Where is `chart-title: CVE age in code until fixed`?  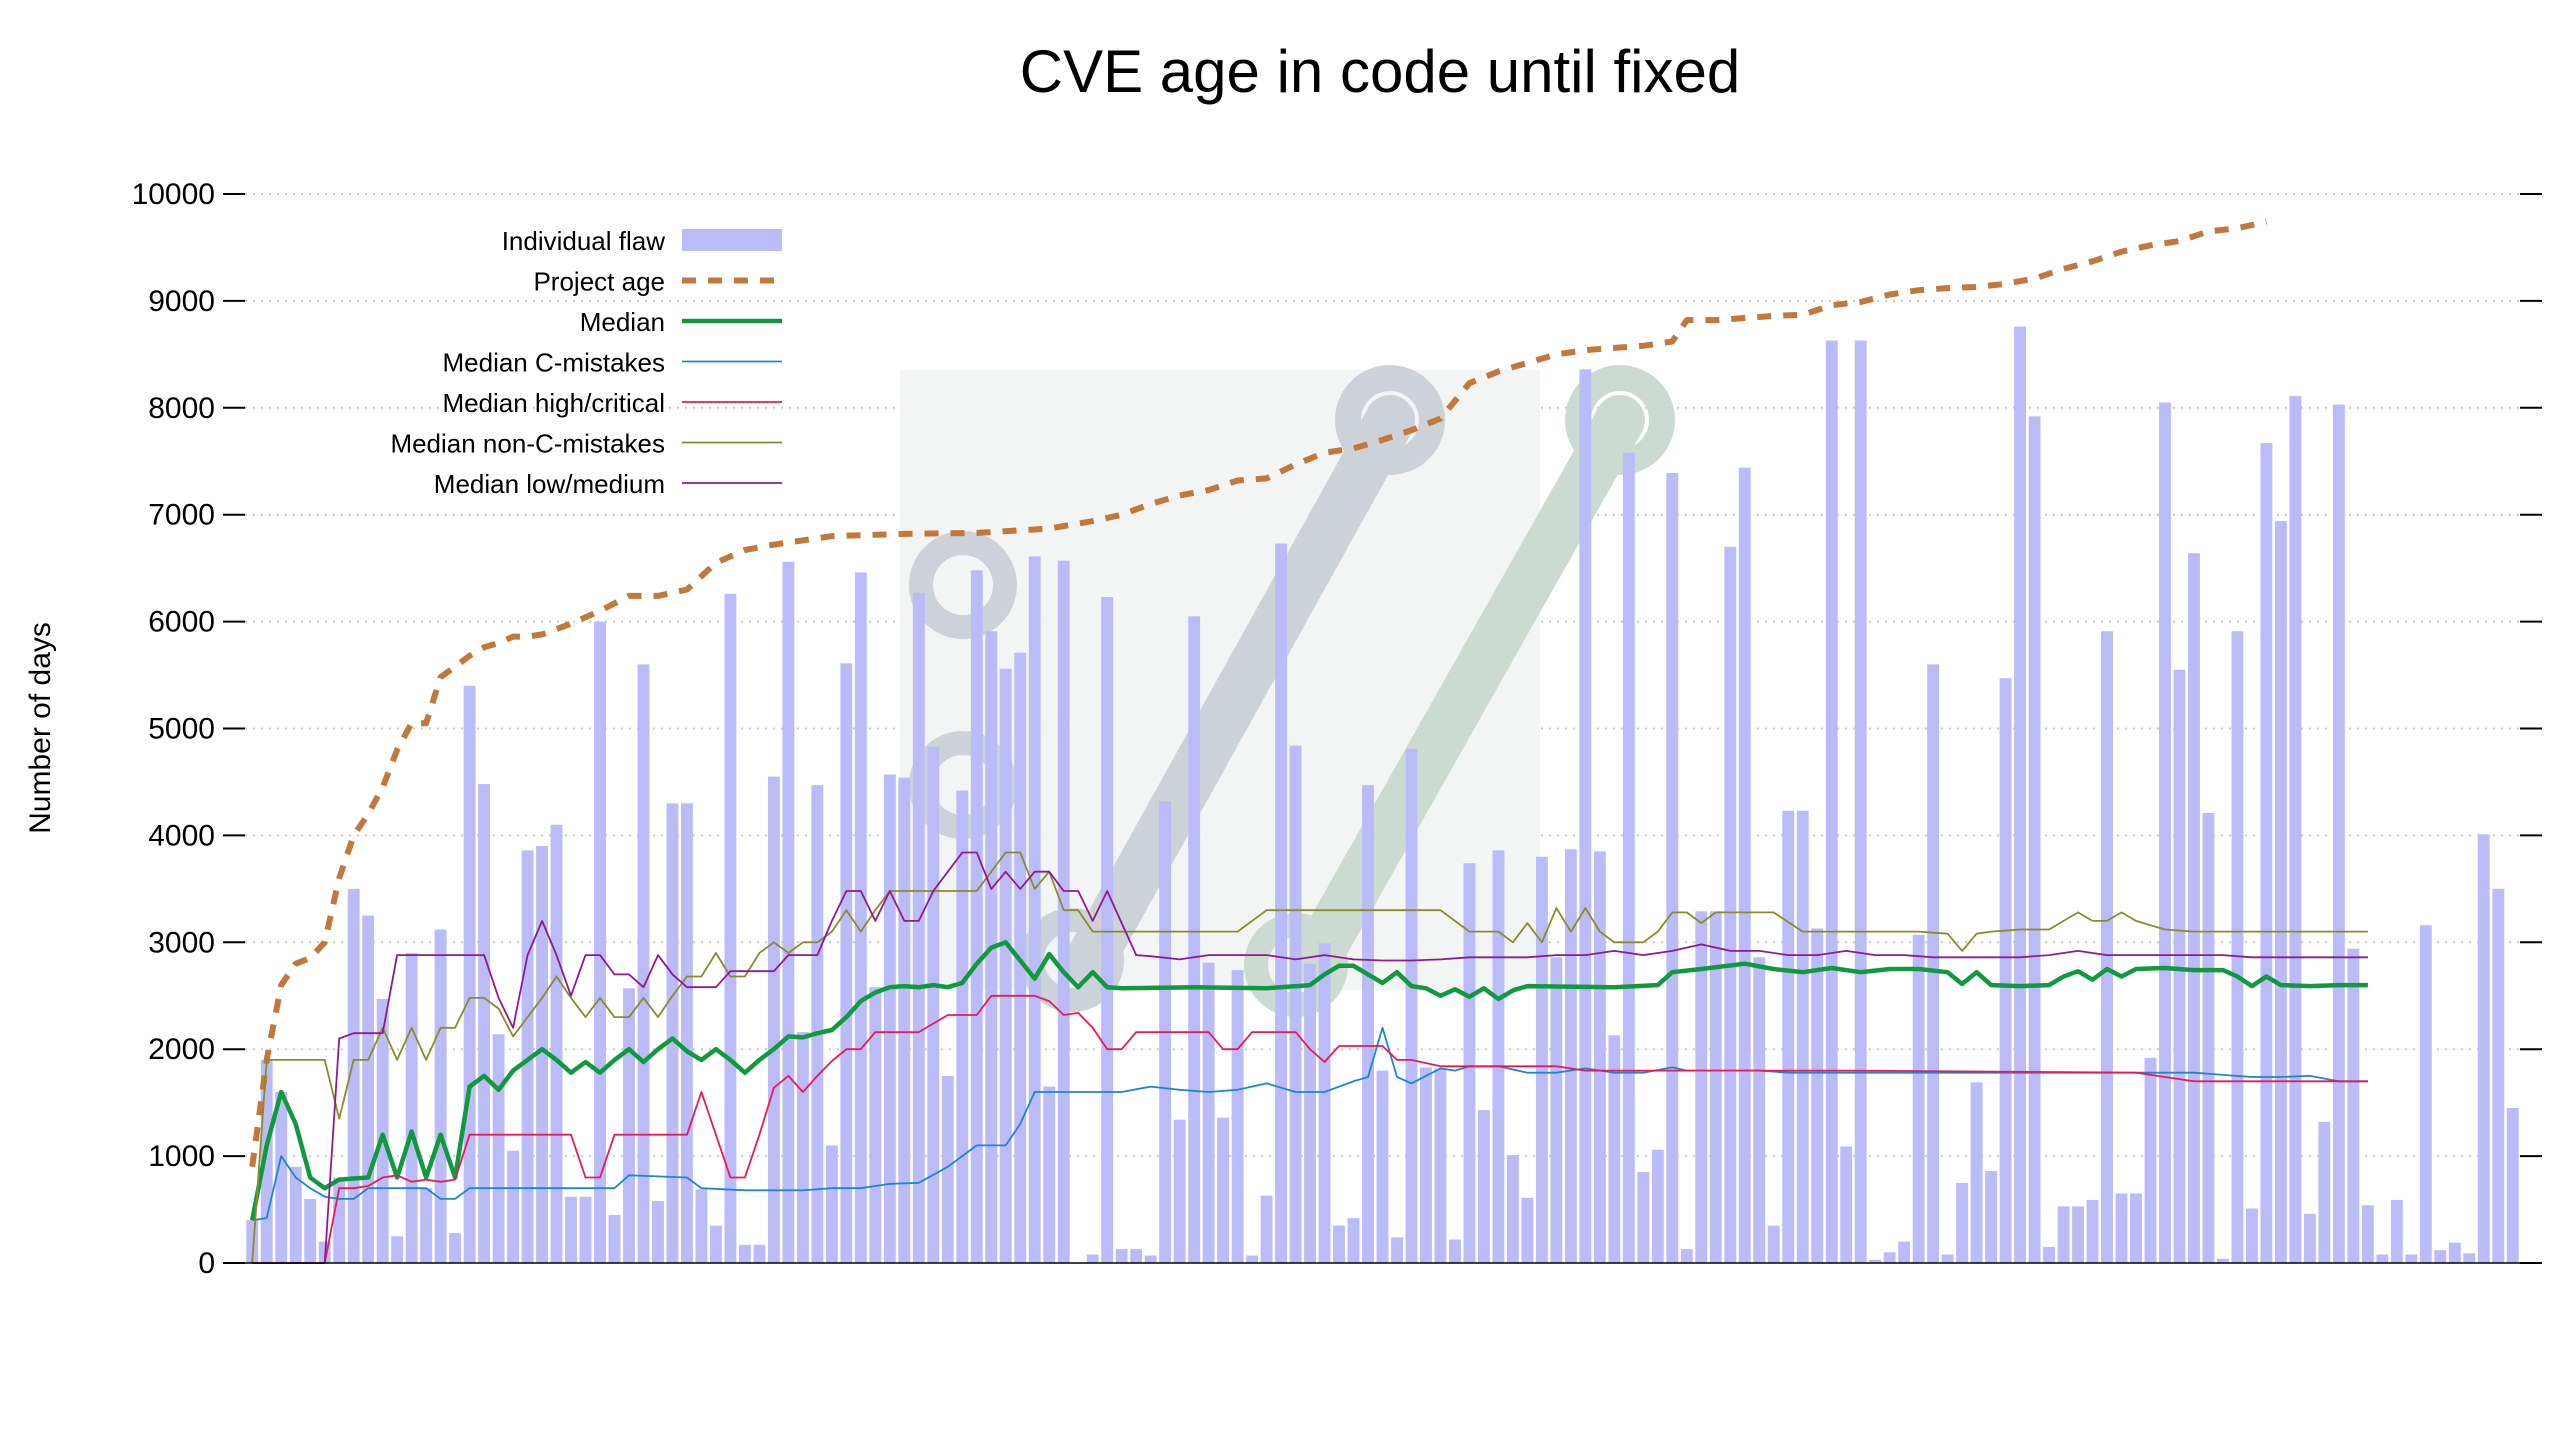
chart-title: CVE age in code until fixed is located at coordinates (1380, 71).